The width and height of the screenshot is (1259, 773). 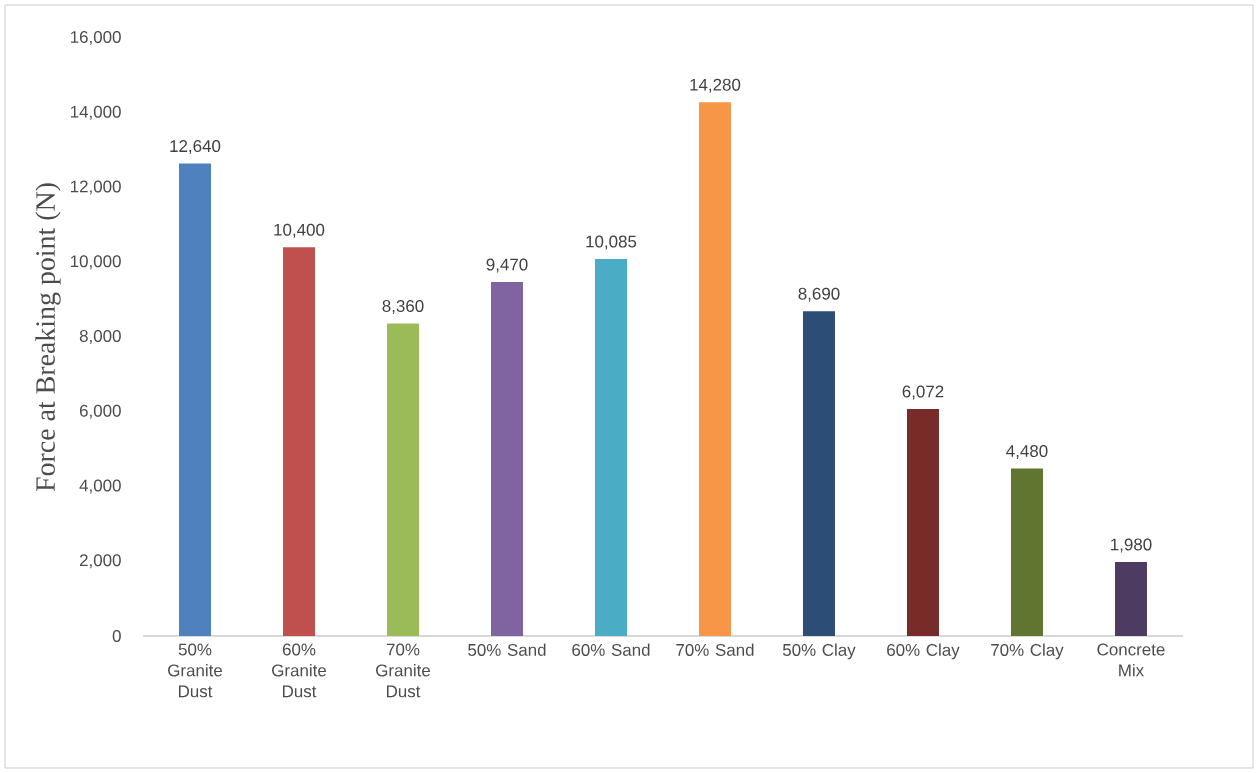 What do you see at coordinates (195, 670) in the screenshot?
I see `x-tick-label: 50% Granite Dust` at bounding box center [195, 670].